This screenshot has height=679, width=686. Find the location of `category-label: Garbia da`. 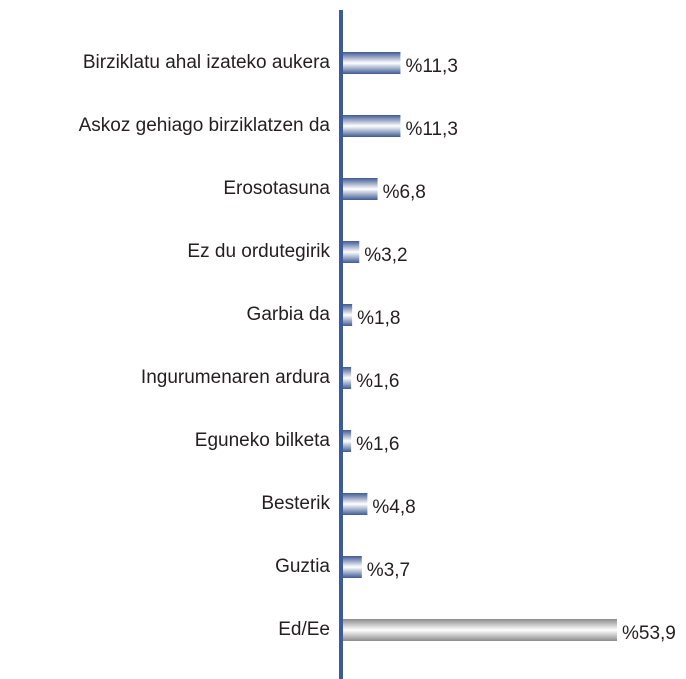

category-label: Garbia da is located at coordinates (289, 314).